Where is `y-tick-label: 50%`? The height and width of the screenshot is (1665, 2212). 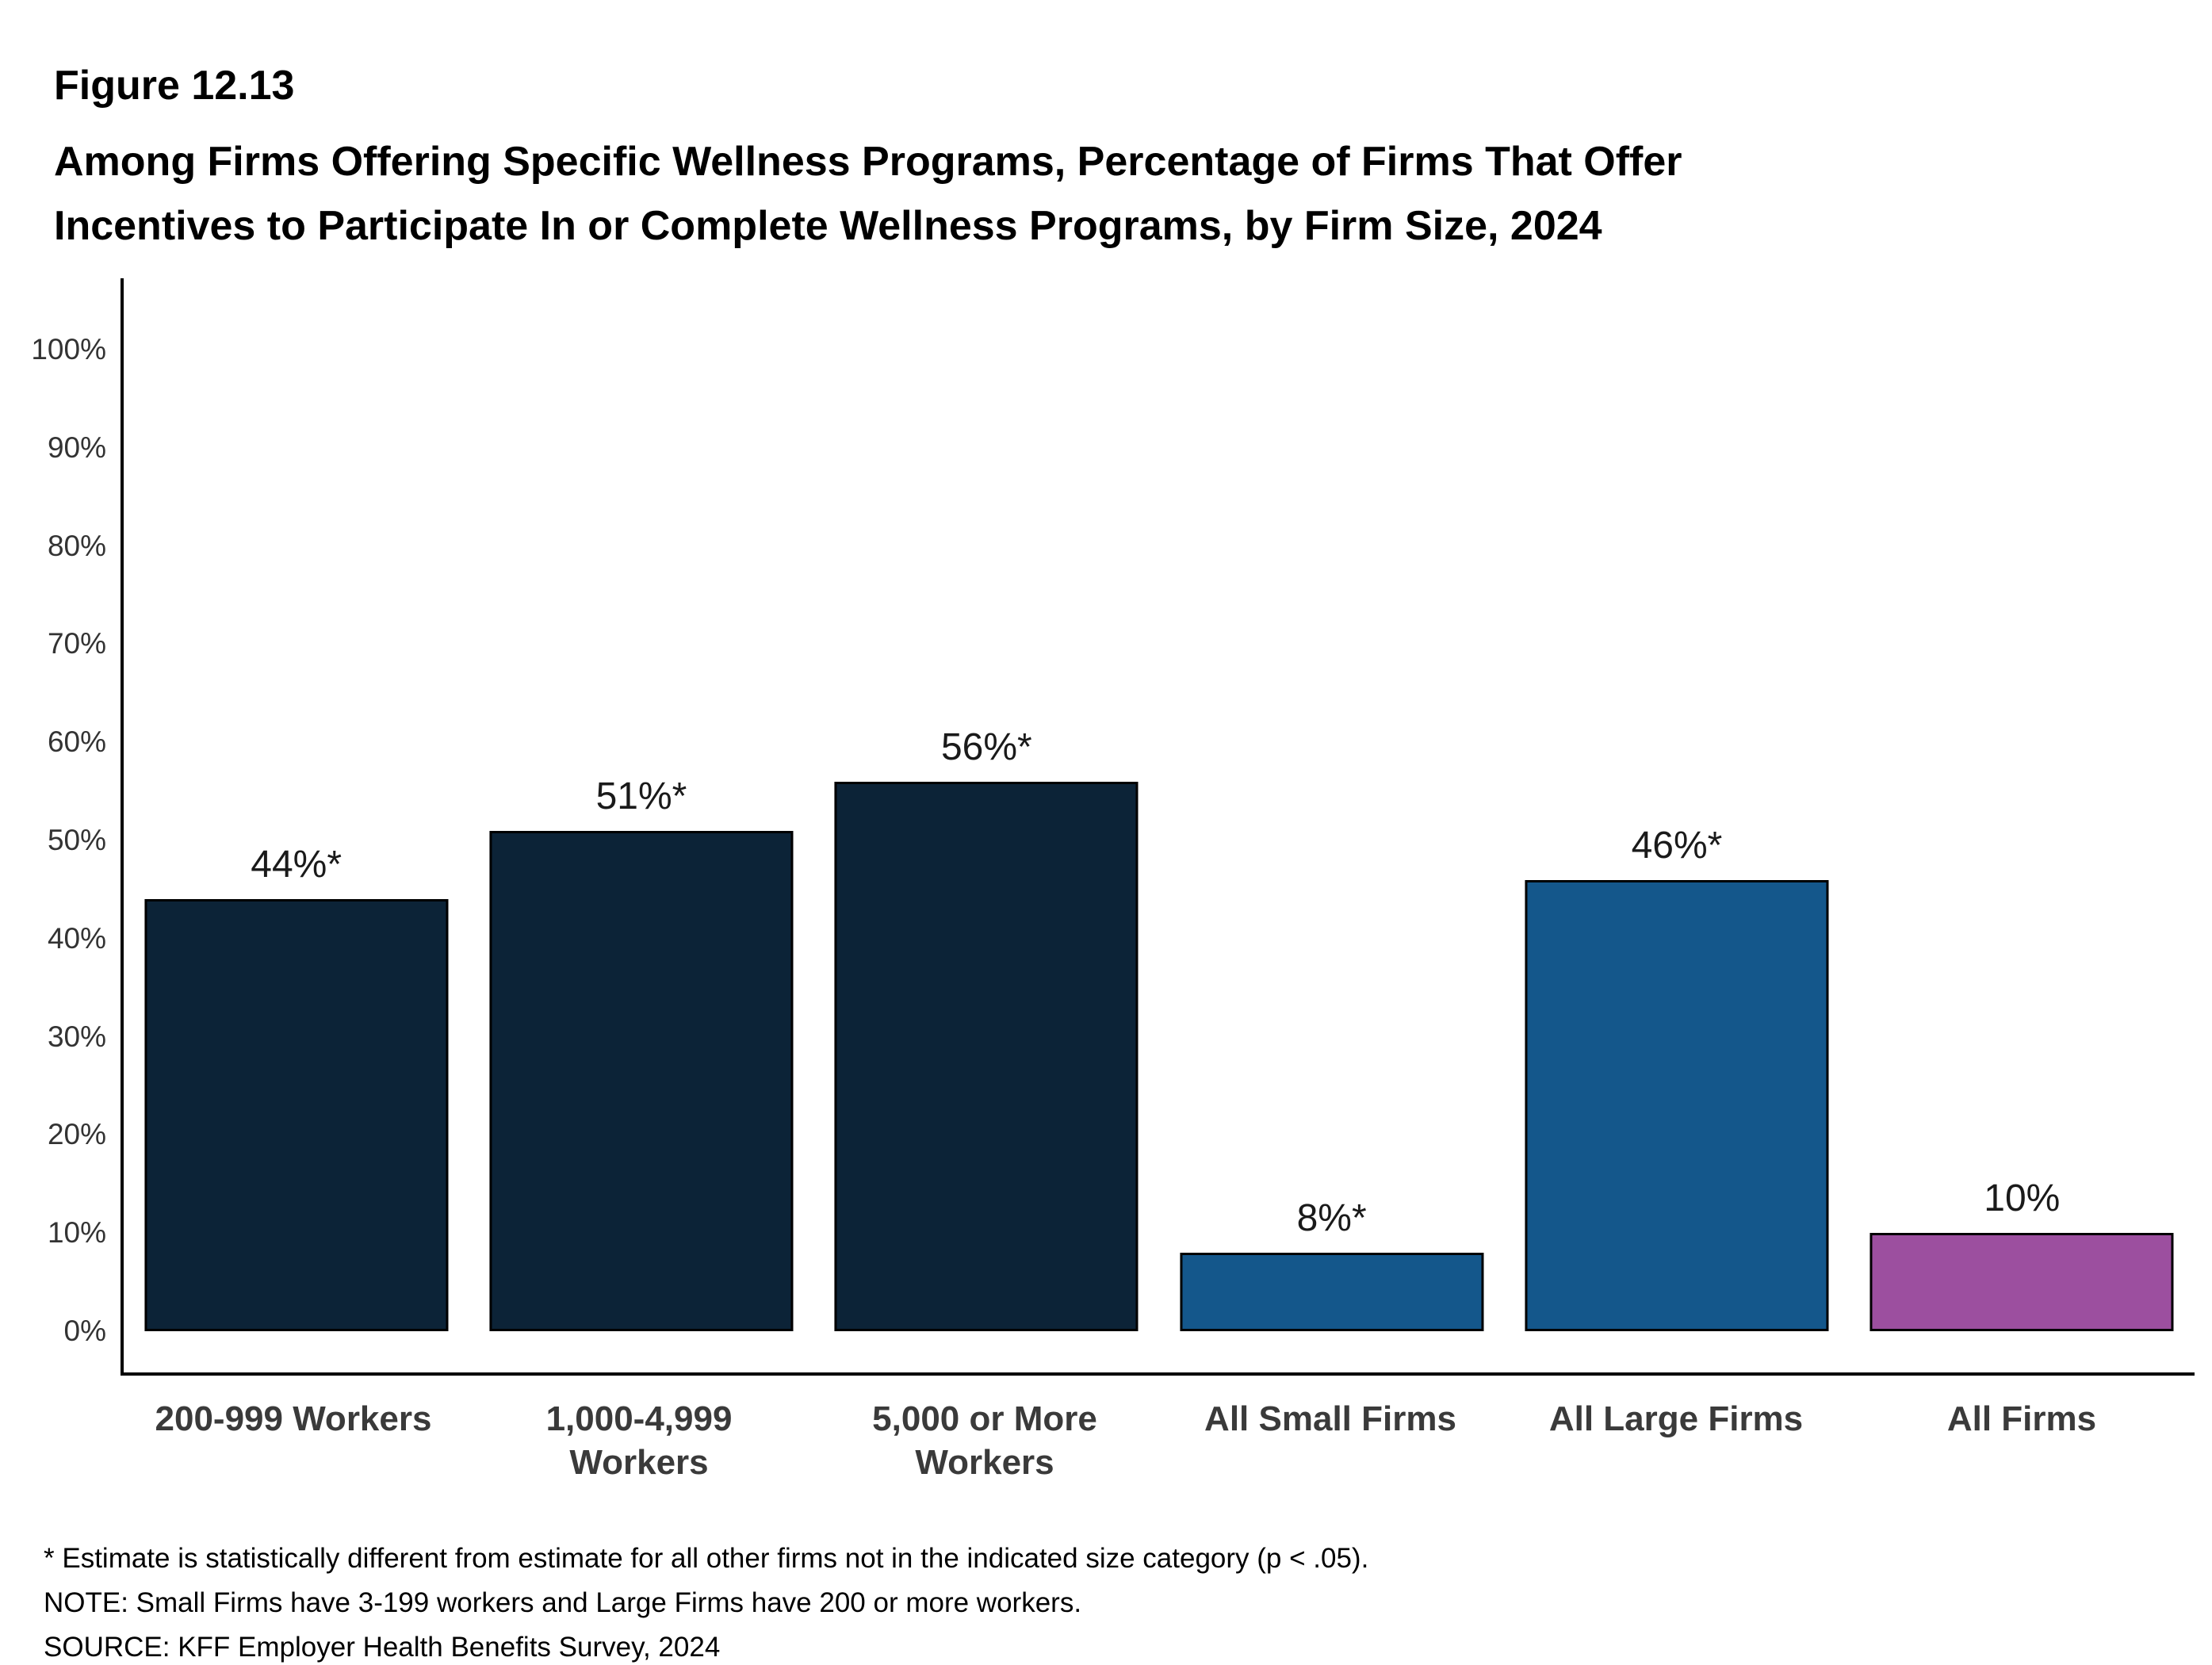 y-tick-label: 50% is located at coordinates (76, 840).